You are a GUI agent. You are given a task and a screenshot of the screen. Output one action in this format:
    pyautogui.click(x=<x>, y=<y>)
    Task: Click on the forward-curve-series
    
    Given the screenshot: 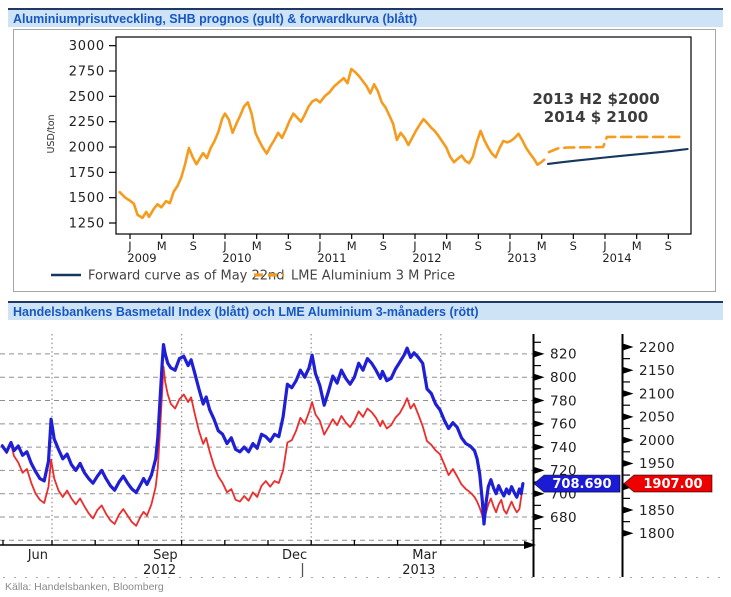 What is the action you would take?
    pyautogui.click(x=617, y=156)
    